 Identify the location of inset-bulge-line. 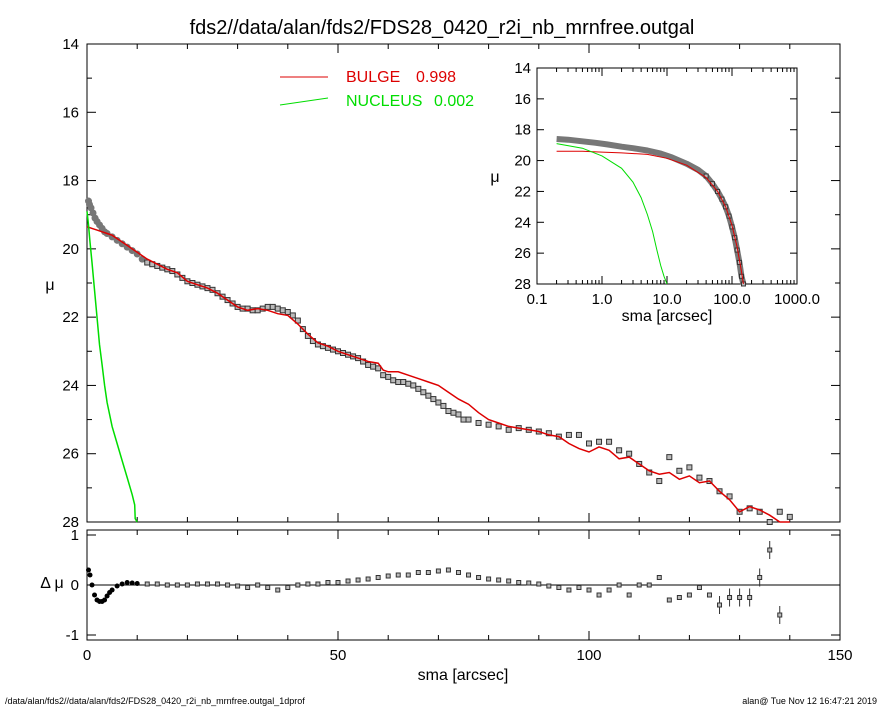
(650, 217).